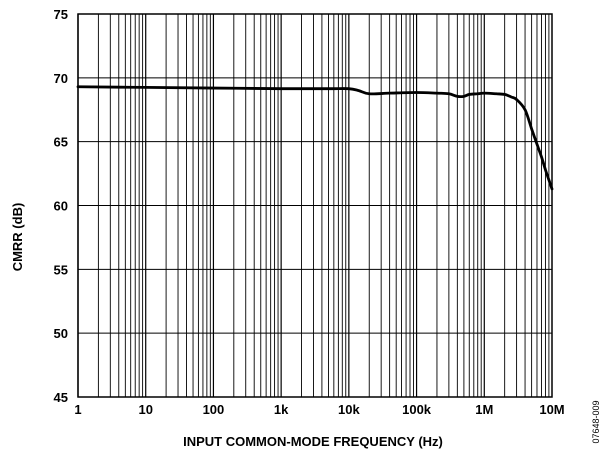 This screenshot has width=605, height=453. What do you see at coordinates (349, 409) in the screenshot?
I see `x-tick-label: 10k` at bounding box center [349, 409].